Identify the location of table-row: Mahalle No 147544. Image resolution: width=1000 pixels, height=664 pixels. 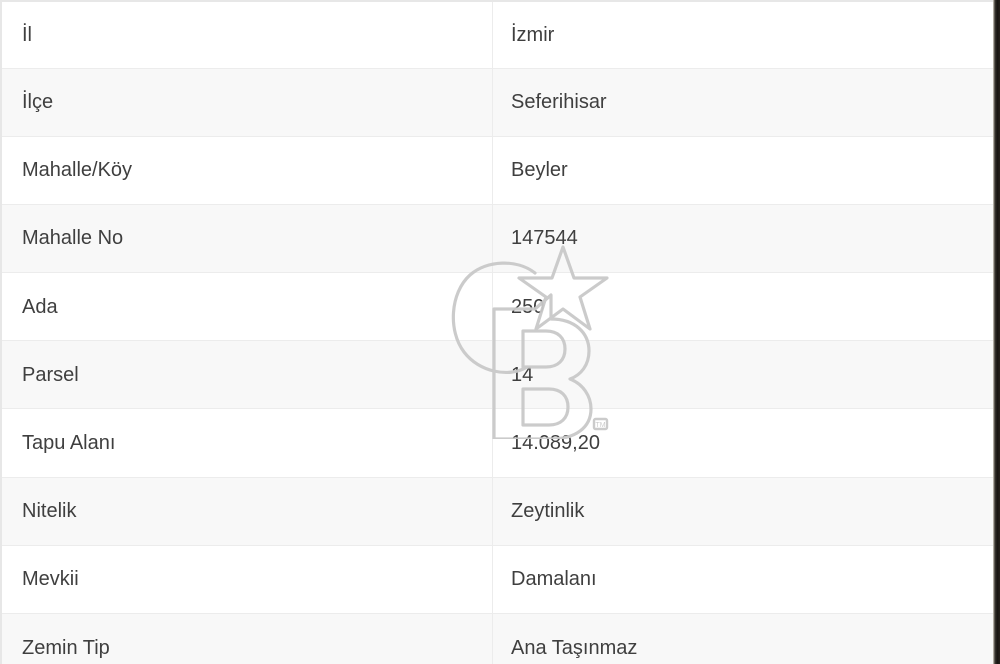
(497, 239).